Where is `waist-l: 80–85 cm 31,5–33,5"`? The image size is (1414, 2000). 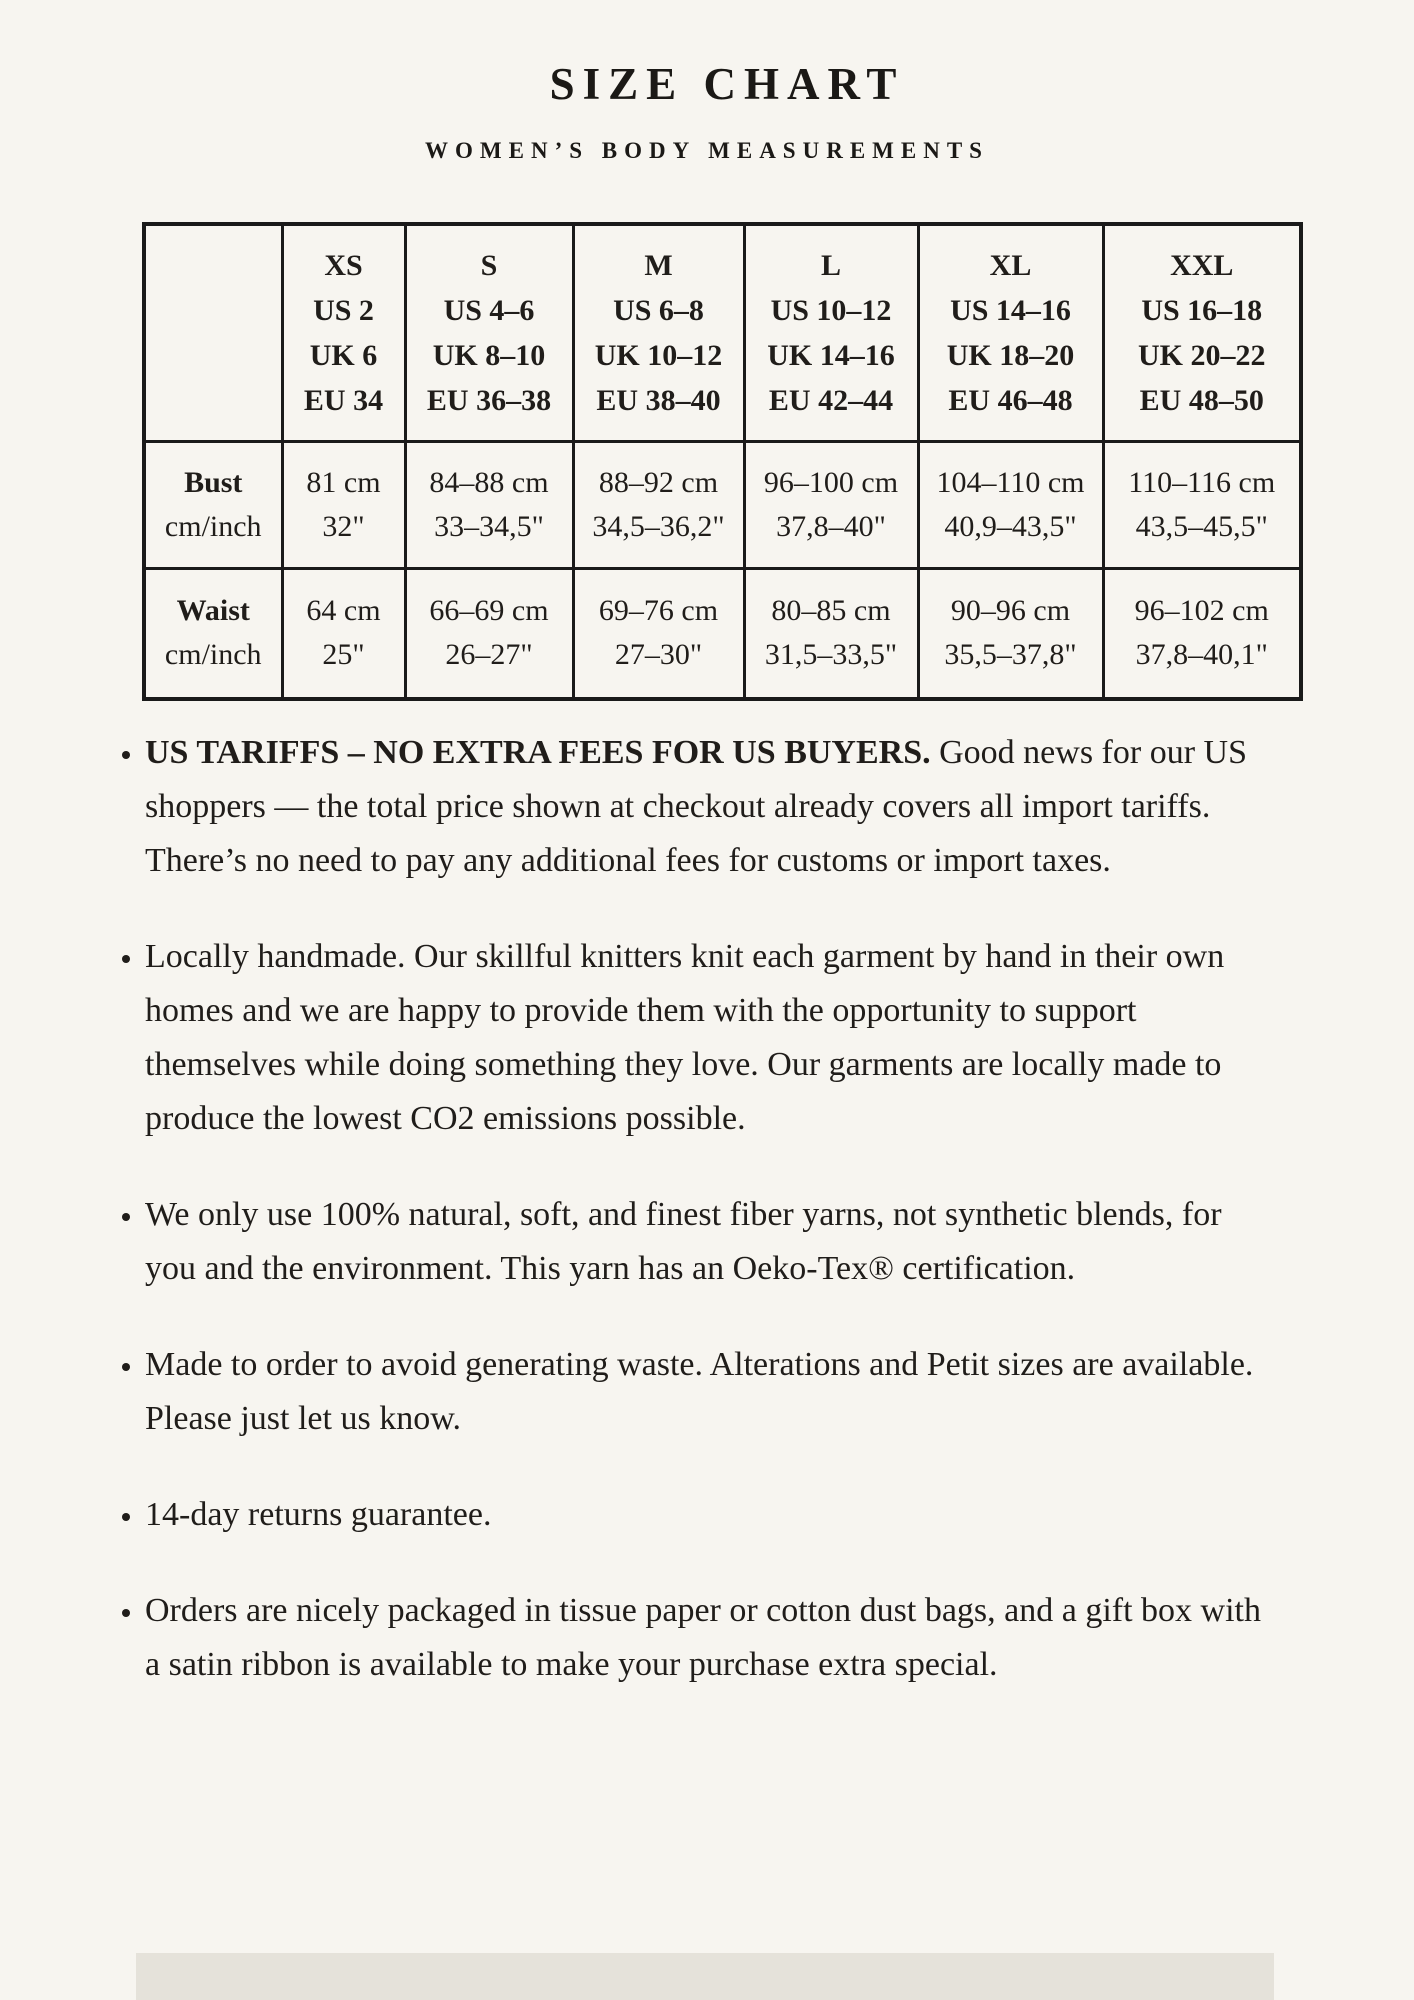
waist-l: 80–85 cm 31,5–33,5" is located at coordinates (831, 633).